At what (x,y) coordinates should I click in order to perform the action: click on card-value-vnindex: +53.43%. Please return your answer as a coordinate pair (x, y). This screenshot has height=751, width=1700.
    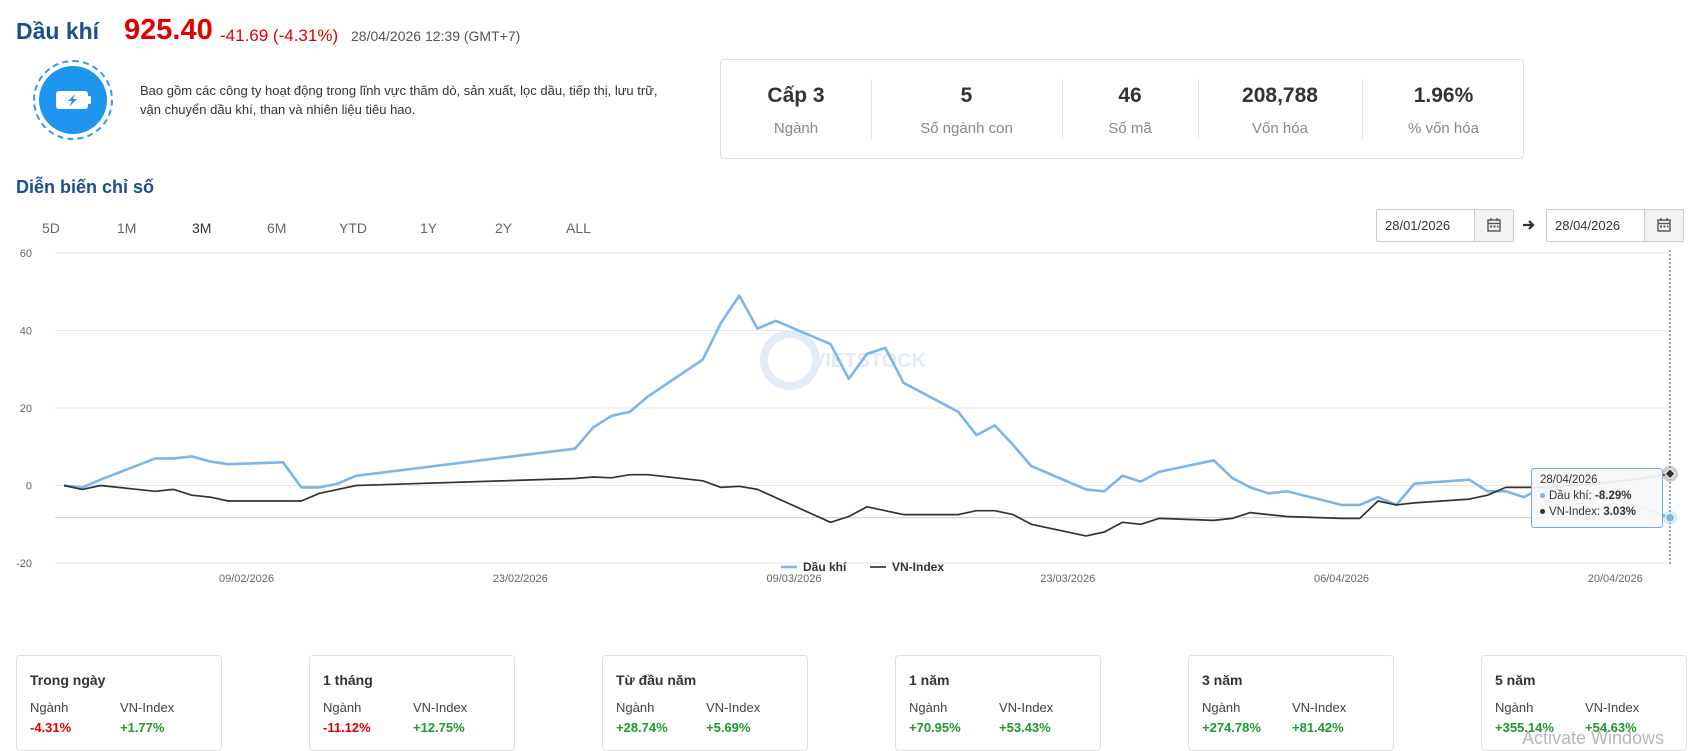
    Looking at the image, I should click on (1025, 727).